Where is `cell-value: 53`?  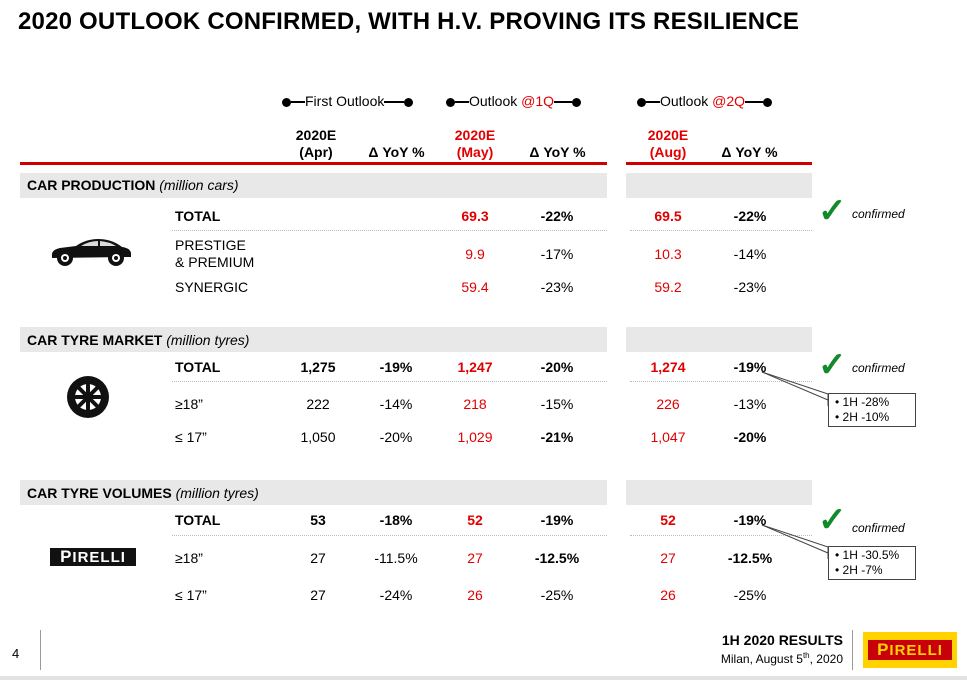 cell-value: 53 is located at coordinates (318, 520).